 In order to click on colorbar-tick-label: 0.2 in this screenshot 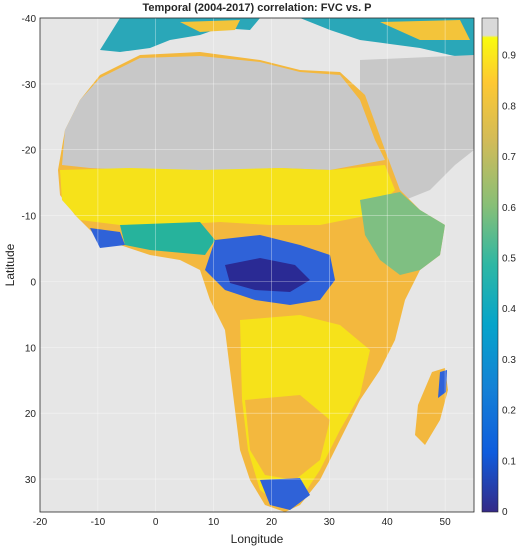, I will do `click(509, 411)`.